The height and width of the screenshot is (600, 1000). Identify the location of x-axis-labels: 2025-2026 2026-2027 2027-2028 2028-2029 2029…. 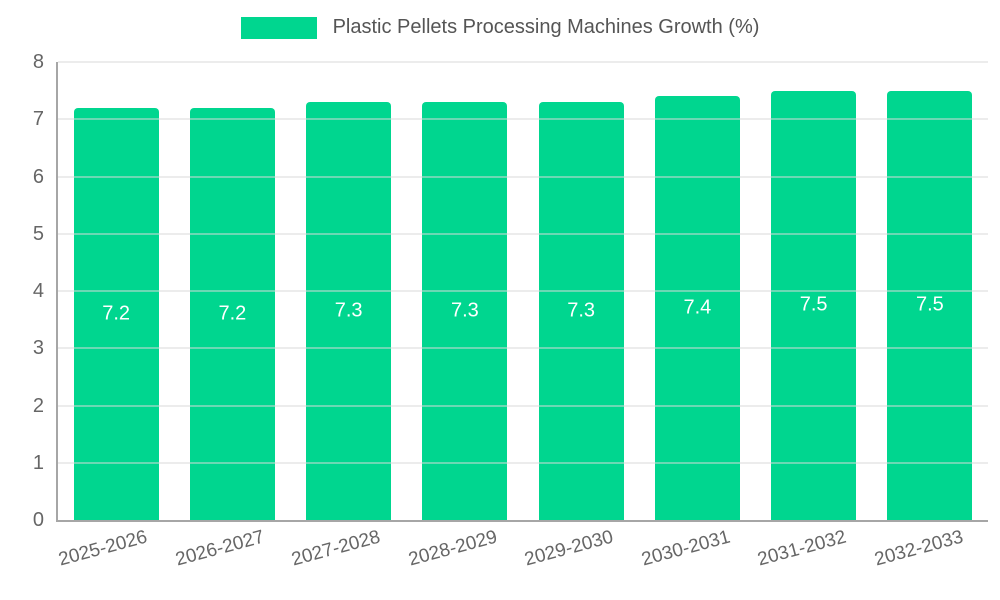
(522, 560).